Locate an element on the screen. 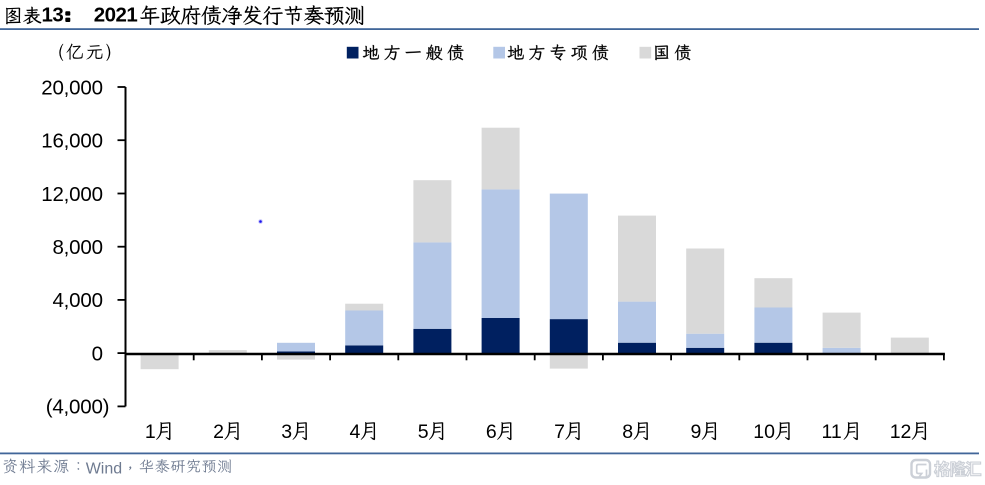  svg-text: 3 is located at coordinates (286, 432).